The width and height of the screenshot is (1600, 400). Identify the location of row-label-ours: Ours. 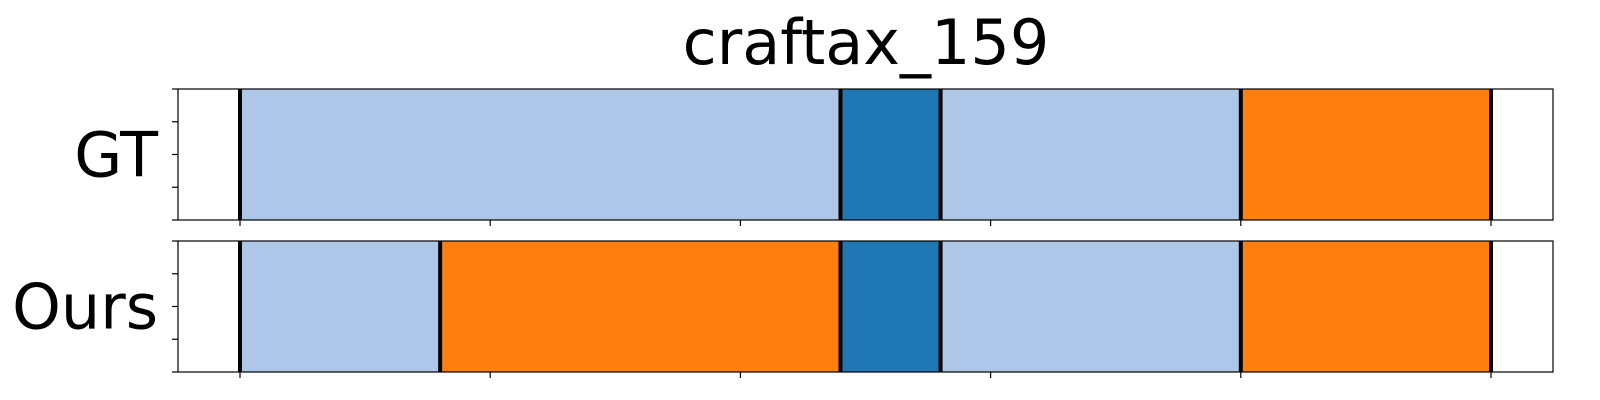
(85, 307).